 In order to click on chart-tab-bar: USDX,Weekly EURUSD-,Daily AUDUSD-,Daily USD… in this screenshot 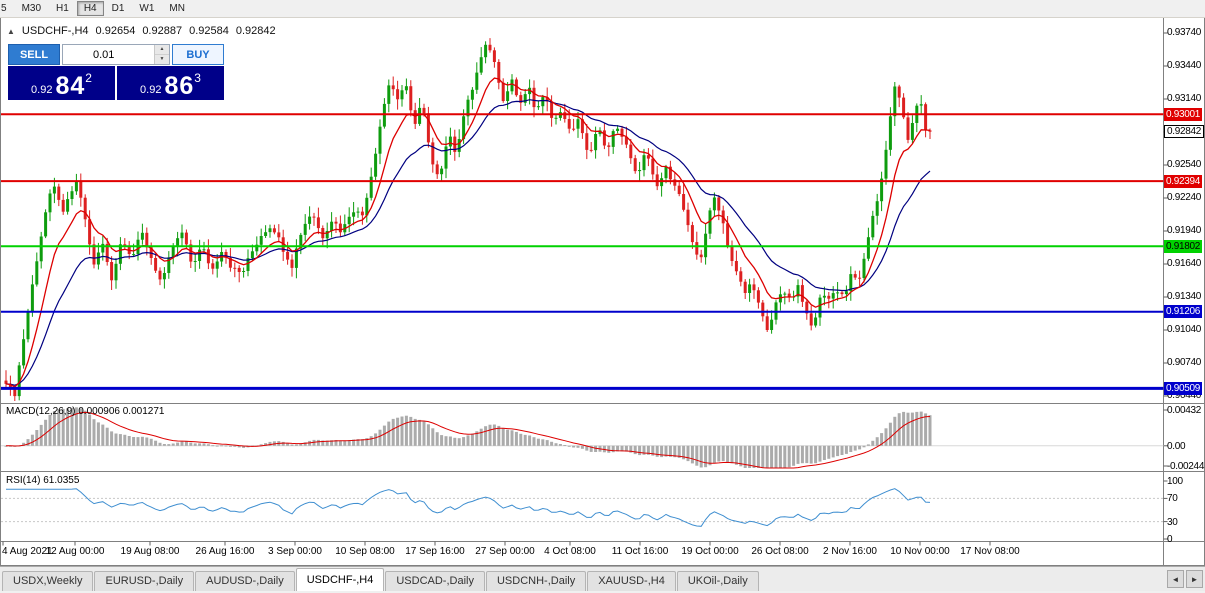, I will do `click(602, 578)`.